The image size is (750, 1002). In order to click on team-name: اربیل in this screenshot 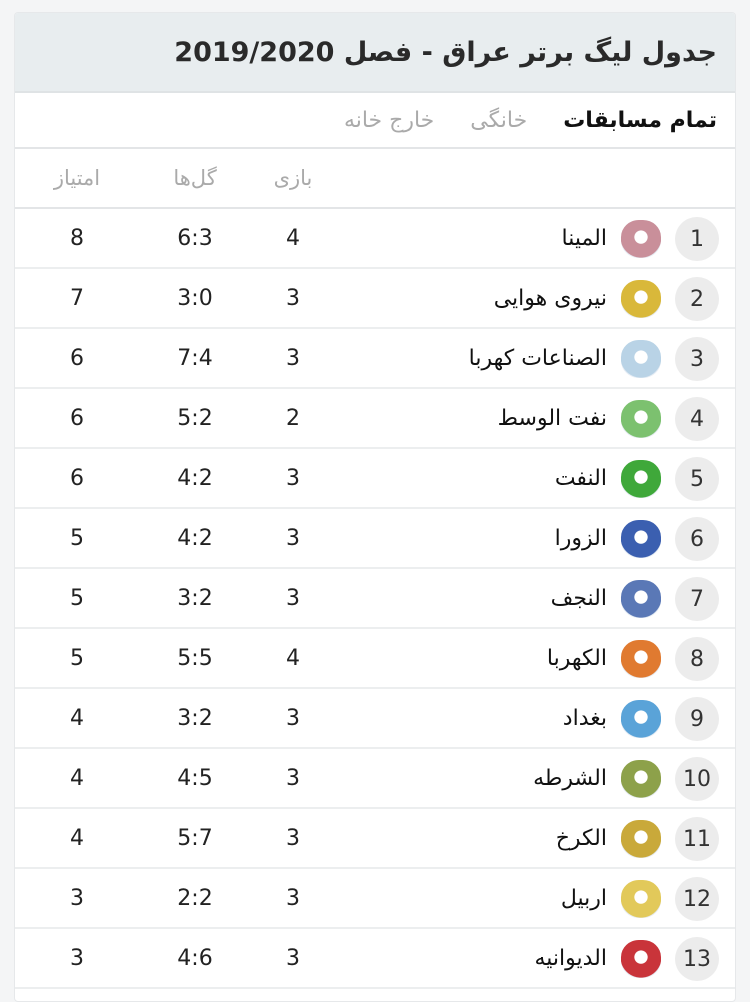, I will do `click(583, 898)`.